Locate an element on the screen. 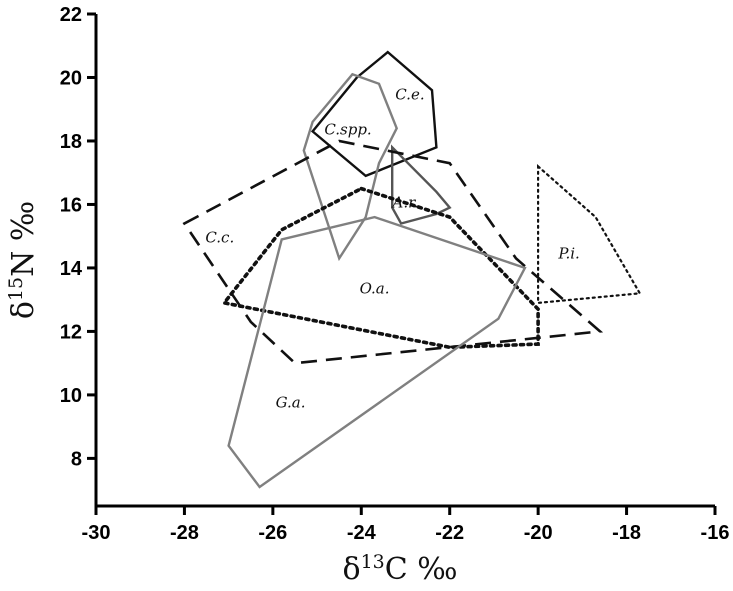  y-tick-label: 12 is located at coordinates (71, 332).